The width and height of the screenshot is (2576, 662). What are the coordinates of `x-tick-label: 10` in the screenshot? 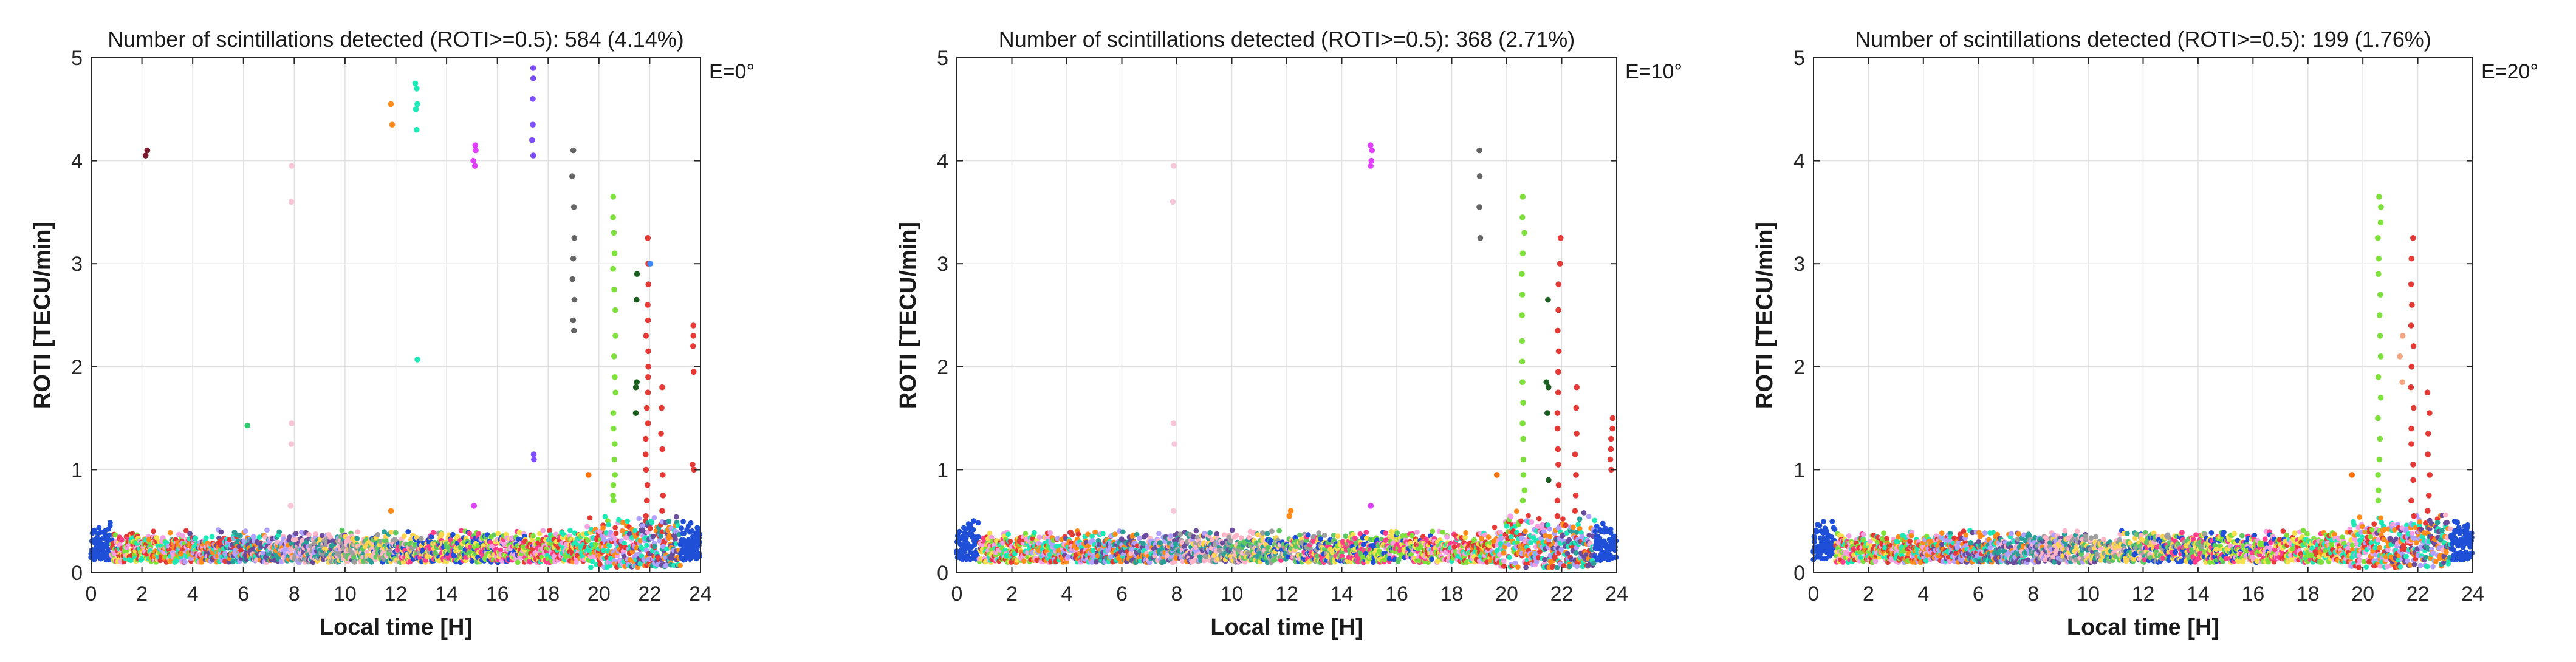 It's located at (345, 594).